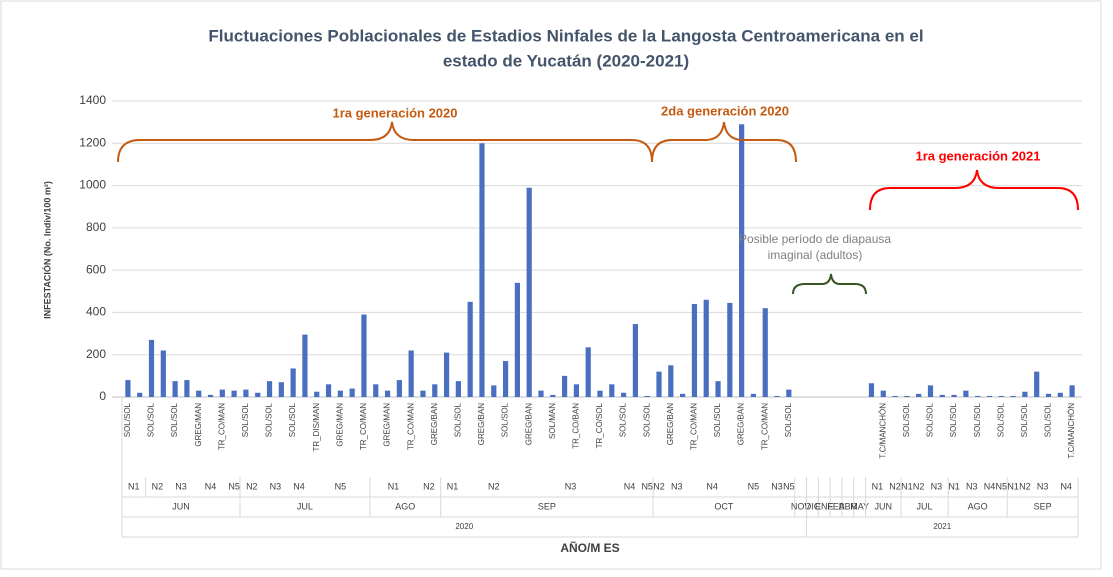 The height and width of the screenshot is (577, 1113). What do you see at coordinates (725, 110) in the screenshot?
I see `annotation: 2da generación 2020` at bounding box center [725, 110].